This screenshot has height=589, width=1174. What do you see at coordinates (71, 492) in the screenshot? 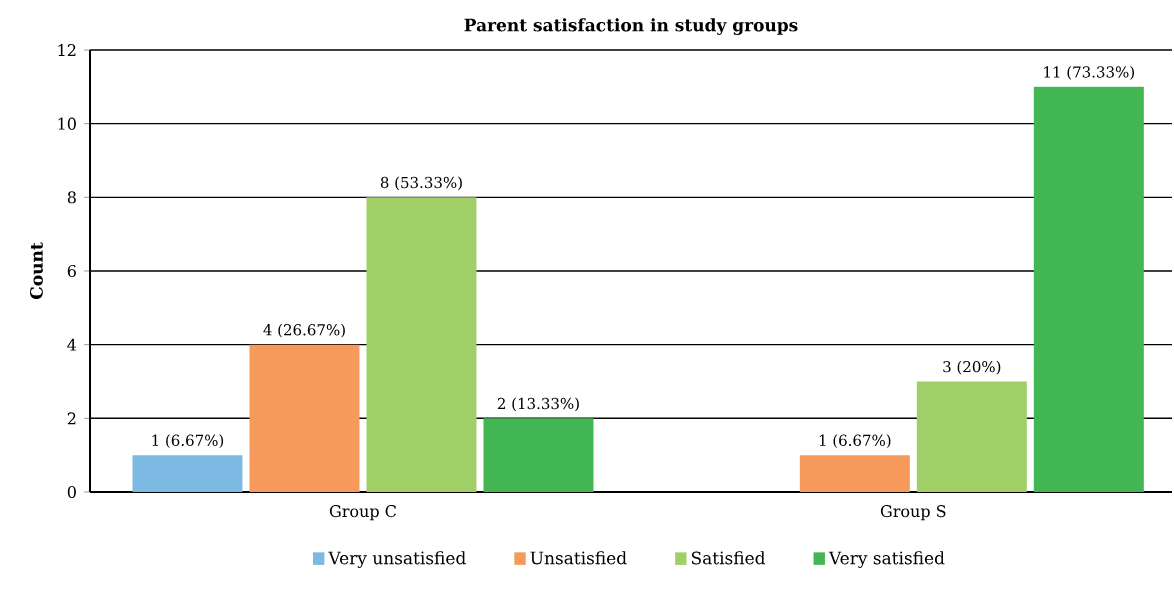
I see `y-tick-label: 0` at bounding box center [71, 492].